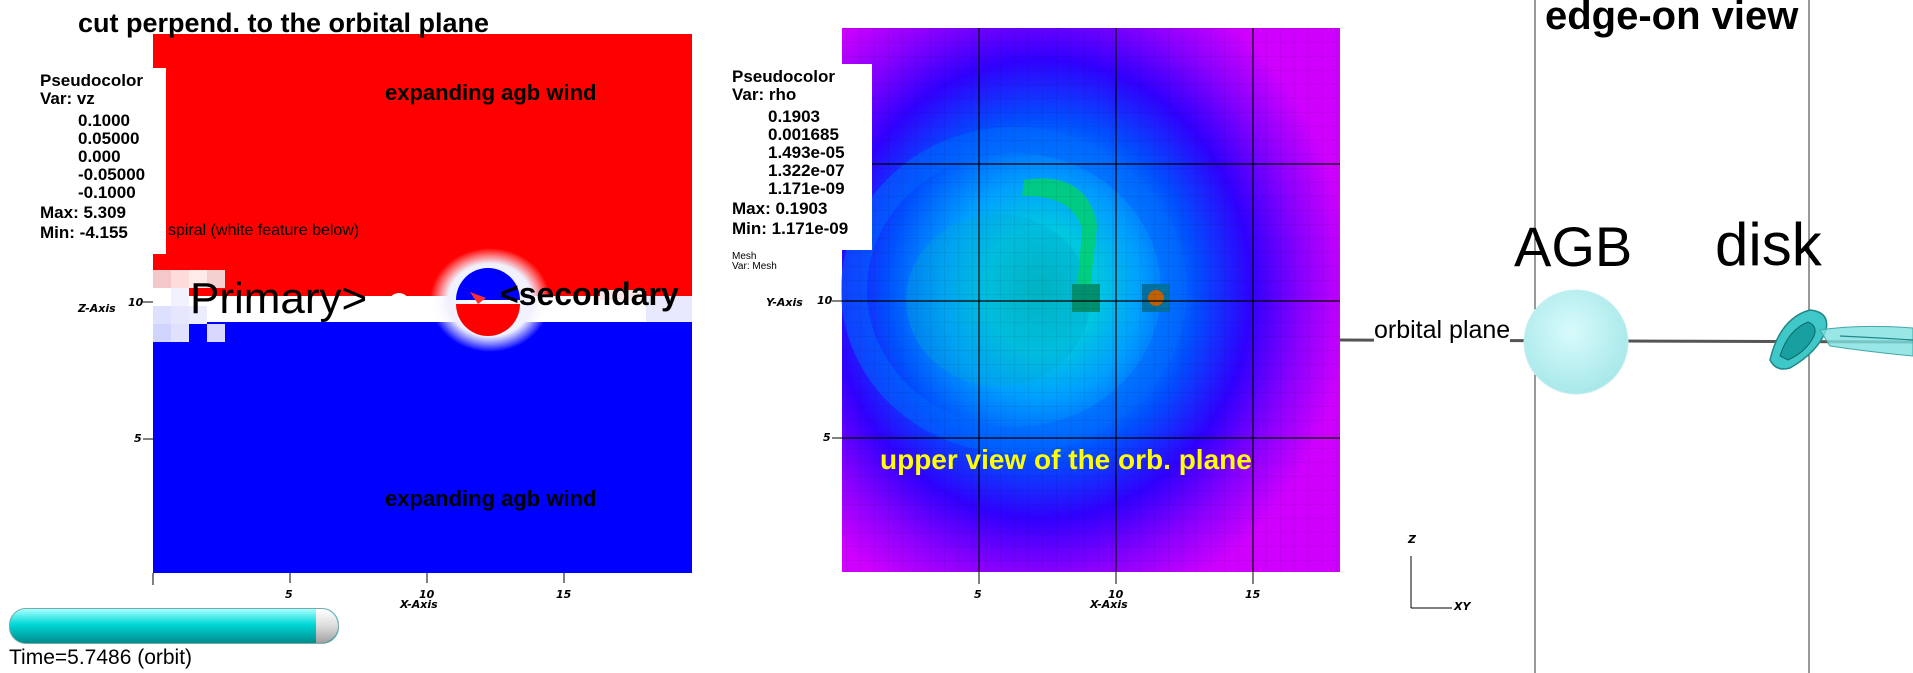  What do you see at coordinates (1442, 330) in the screenshot?
I see `orbital-plane-label: orbital plane` at bounding box center [1442, 330].